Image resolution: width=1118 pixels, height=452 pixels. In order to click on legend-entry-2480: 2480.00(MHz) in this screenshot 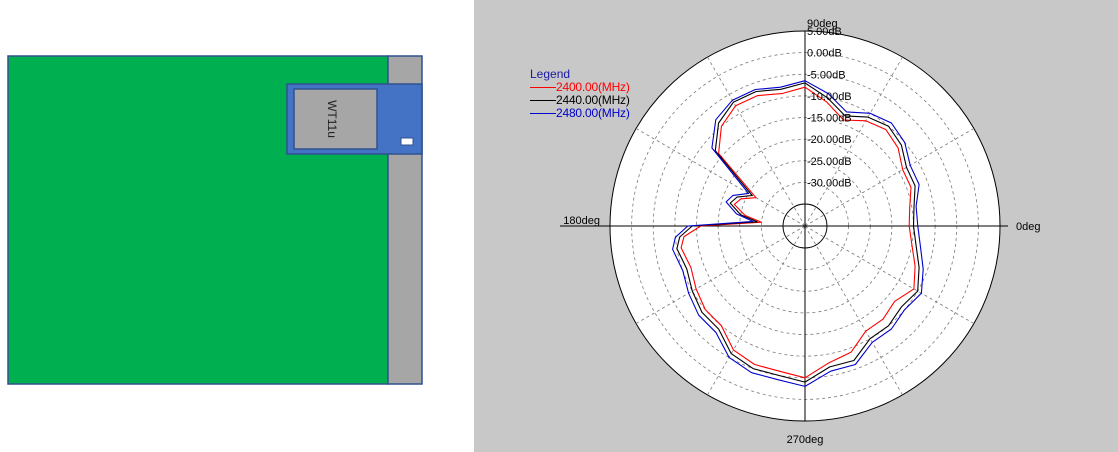, I will do `click(580, 113)`.